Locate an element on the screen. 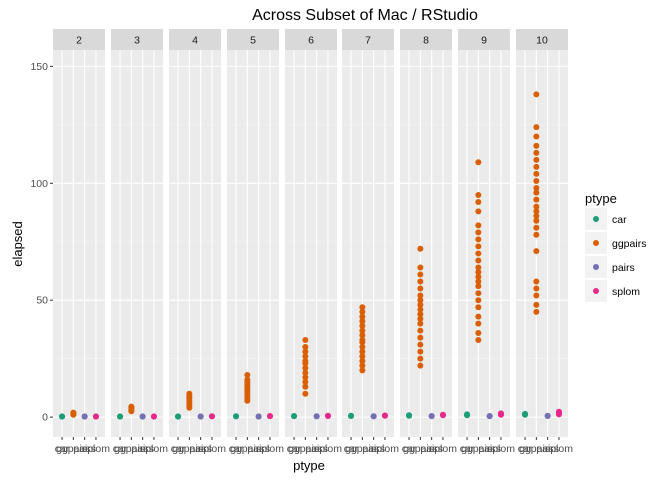 The image size is (672, 480). facet-strip-label: 4 is located at coordinates (195, 41).